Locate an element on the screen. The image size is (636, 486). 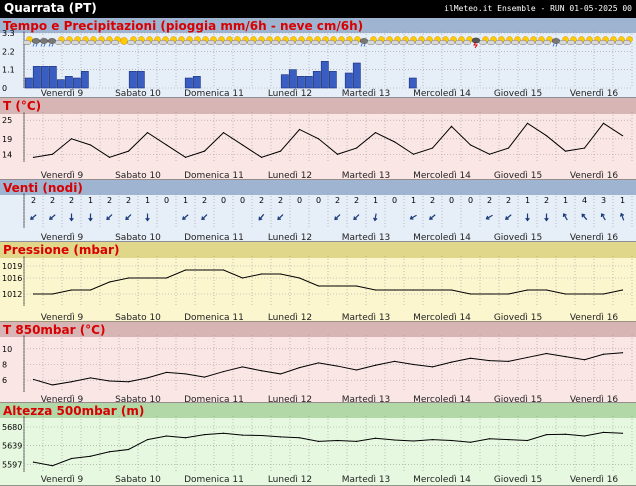
location-title: Quarrata (PT) is located at coordinates (50, 8).